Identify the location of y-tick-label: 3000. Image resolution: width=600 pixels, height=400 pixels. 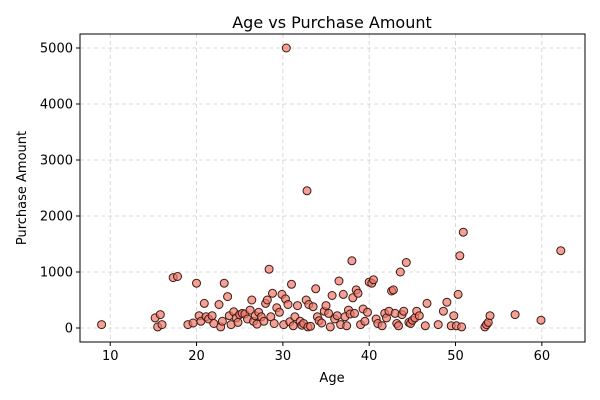
(56, 161).